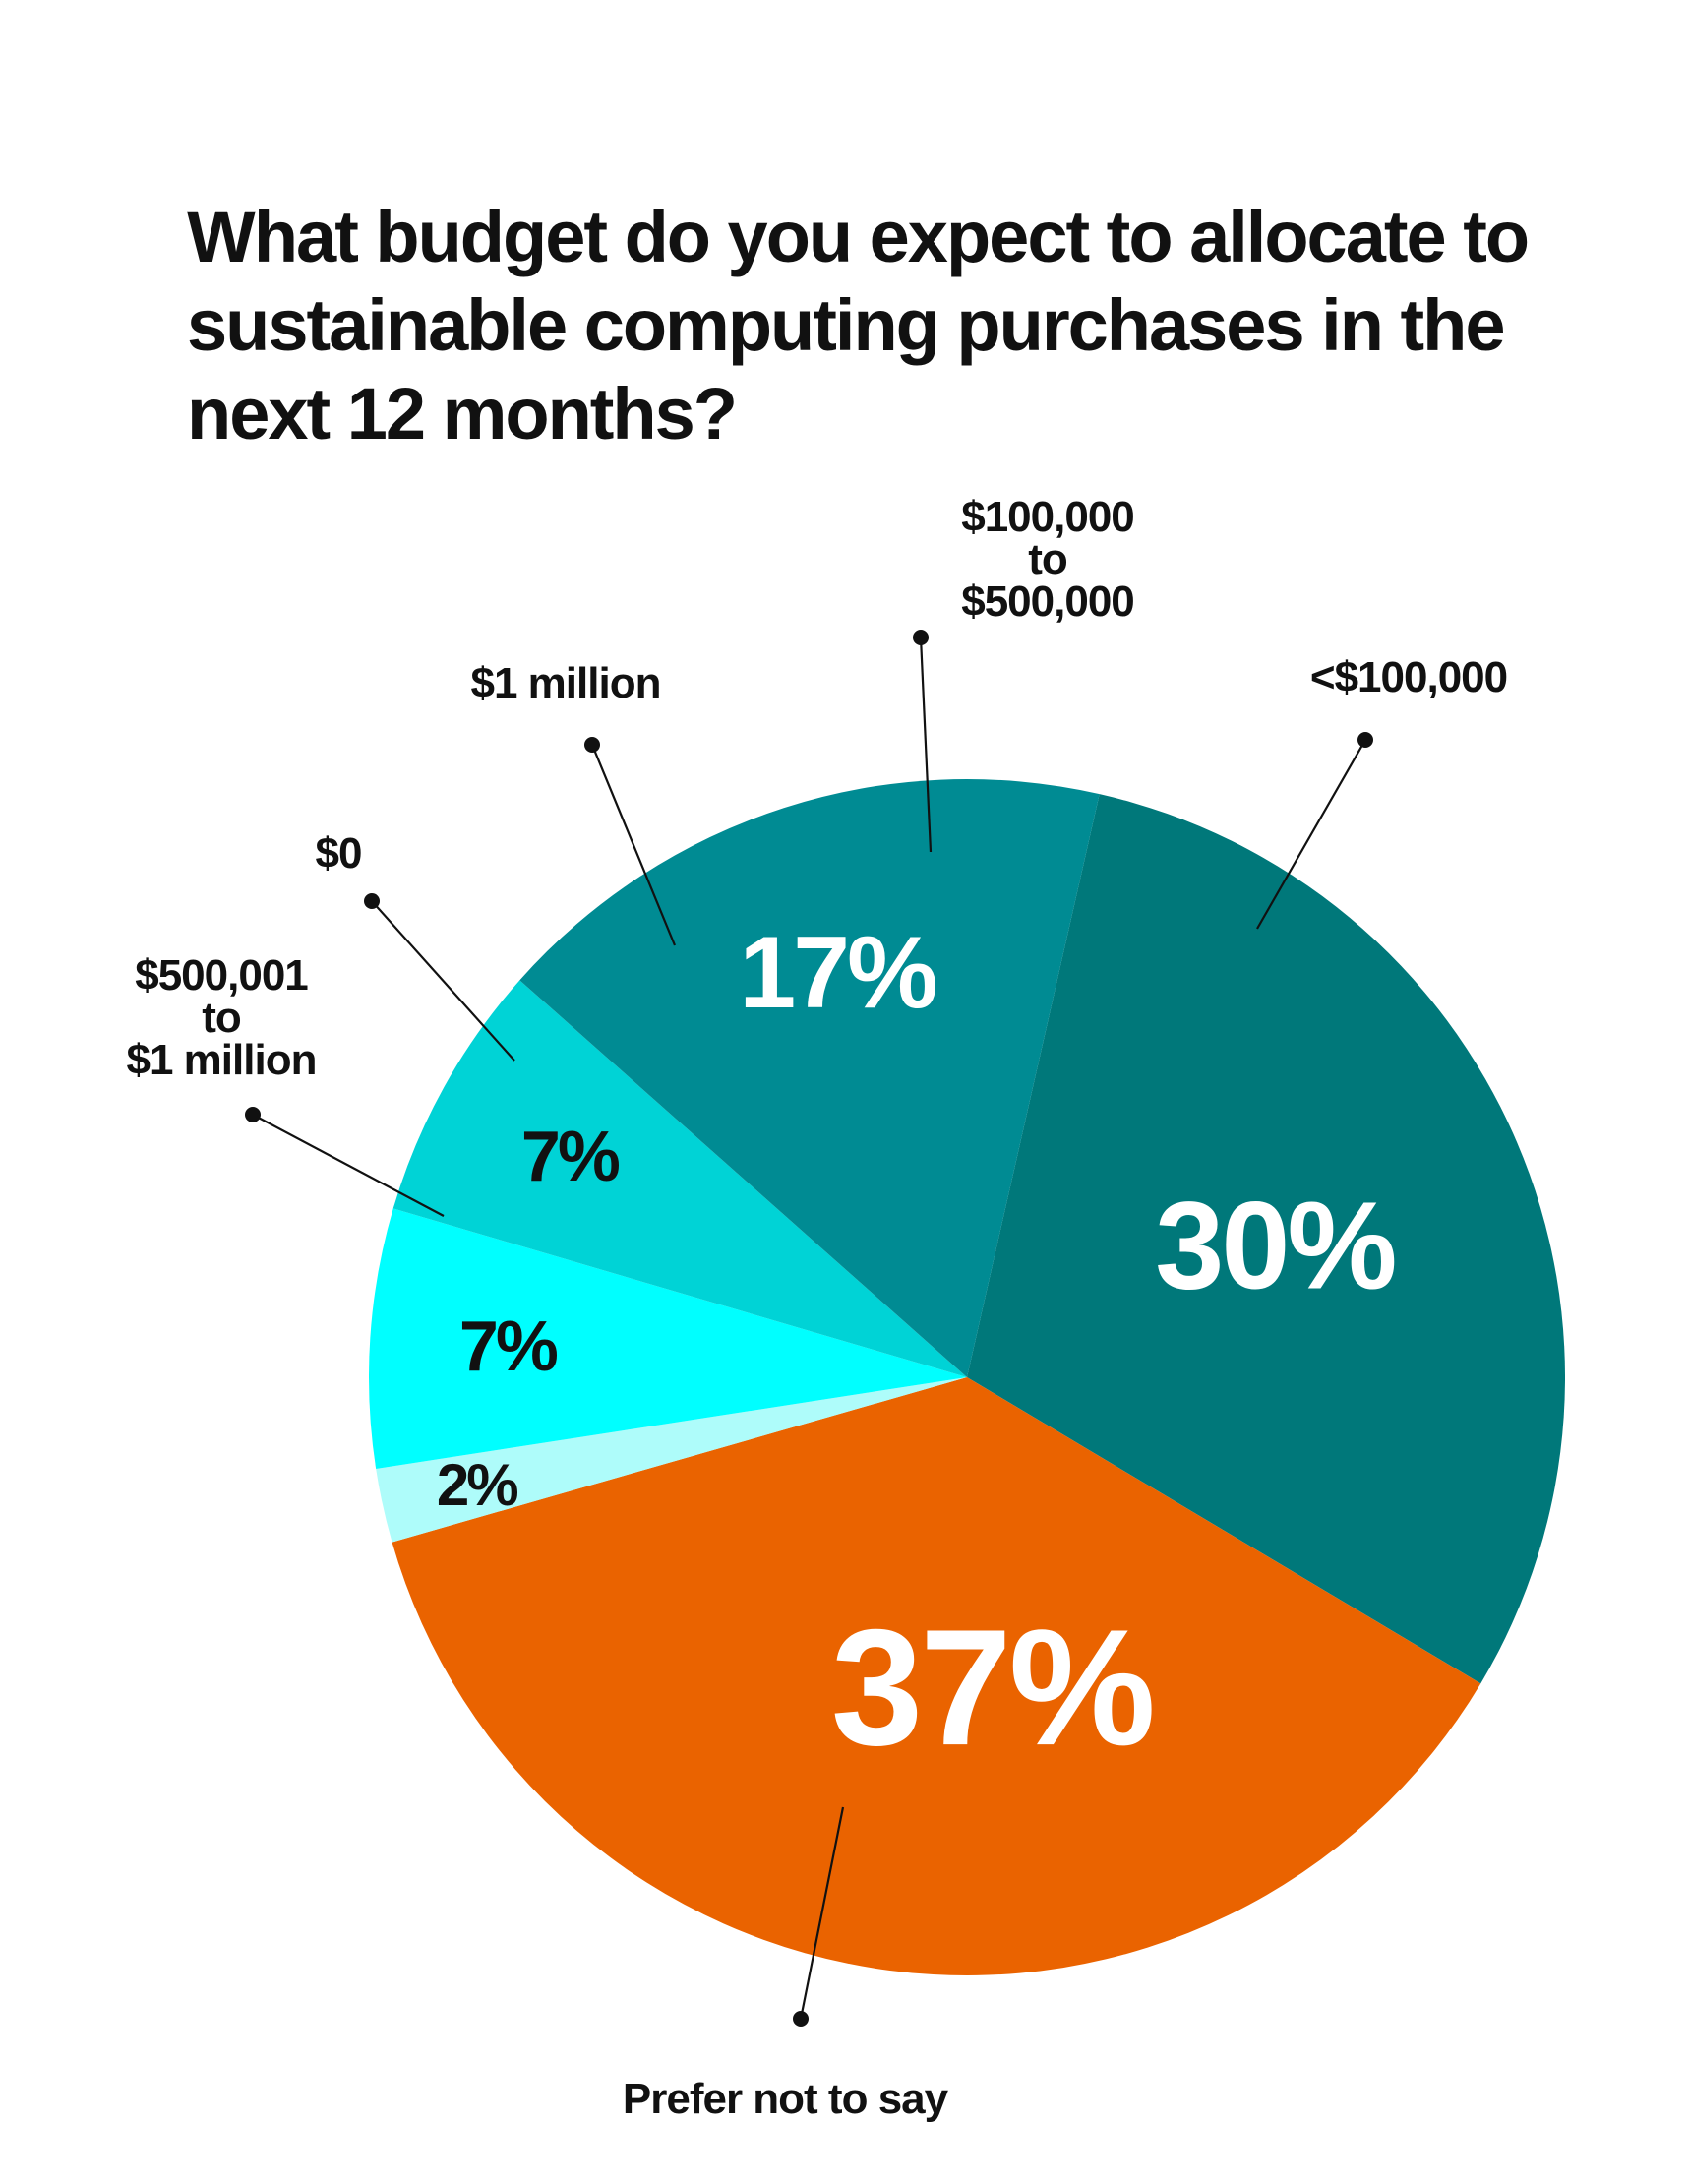 The image size is (1689, 2184). I want to click on callout-dot-lt100k, so click(1365, 740).